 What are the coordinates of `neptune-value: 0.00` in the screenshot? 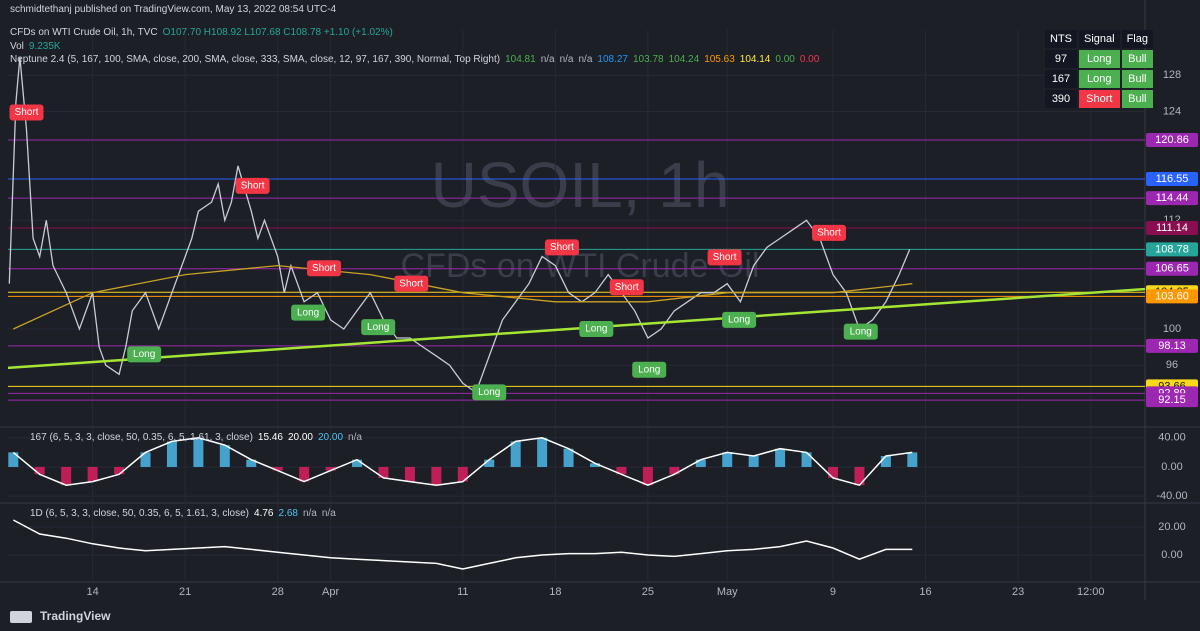 It's located at (785, 59).